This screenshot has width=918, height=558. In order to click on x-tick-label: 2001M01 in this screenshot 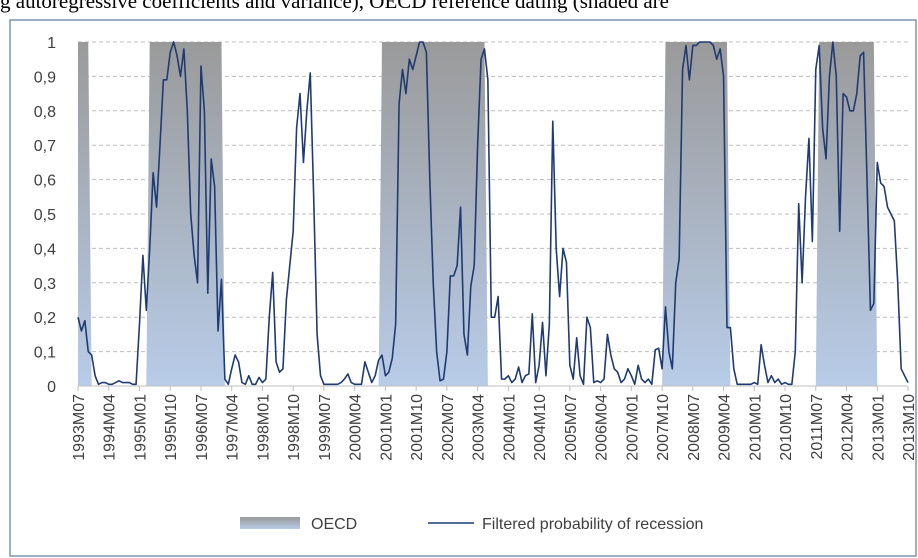, I will do `click(386, 427)`.